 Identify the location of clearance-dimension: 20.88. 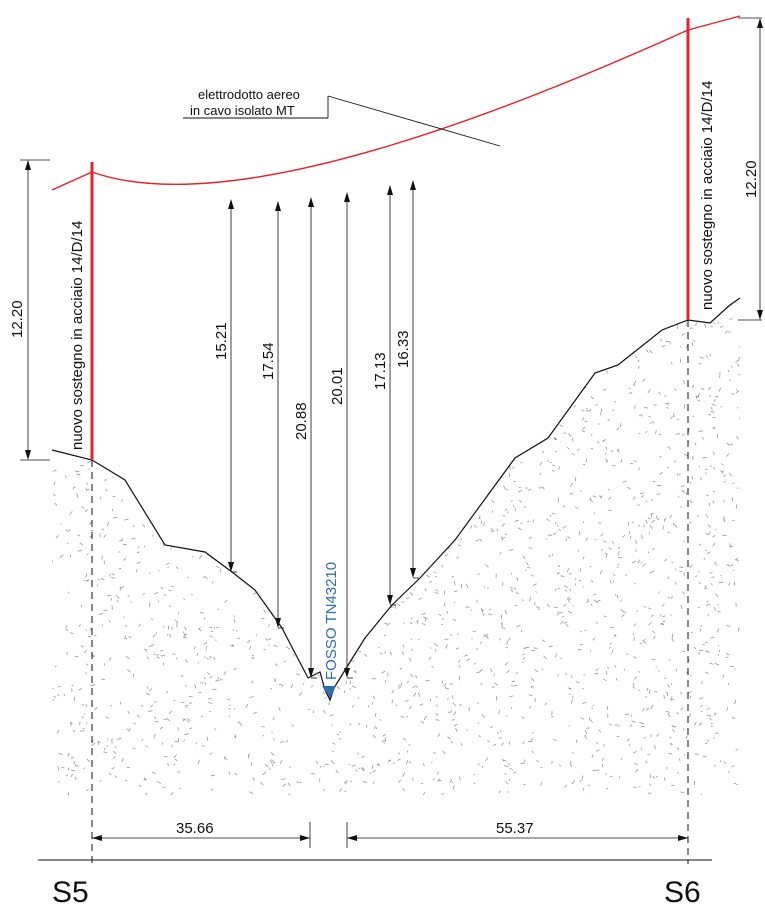
(305, 438).